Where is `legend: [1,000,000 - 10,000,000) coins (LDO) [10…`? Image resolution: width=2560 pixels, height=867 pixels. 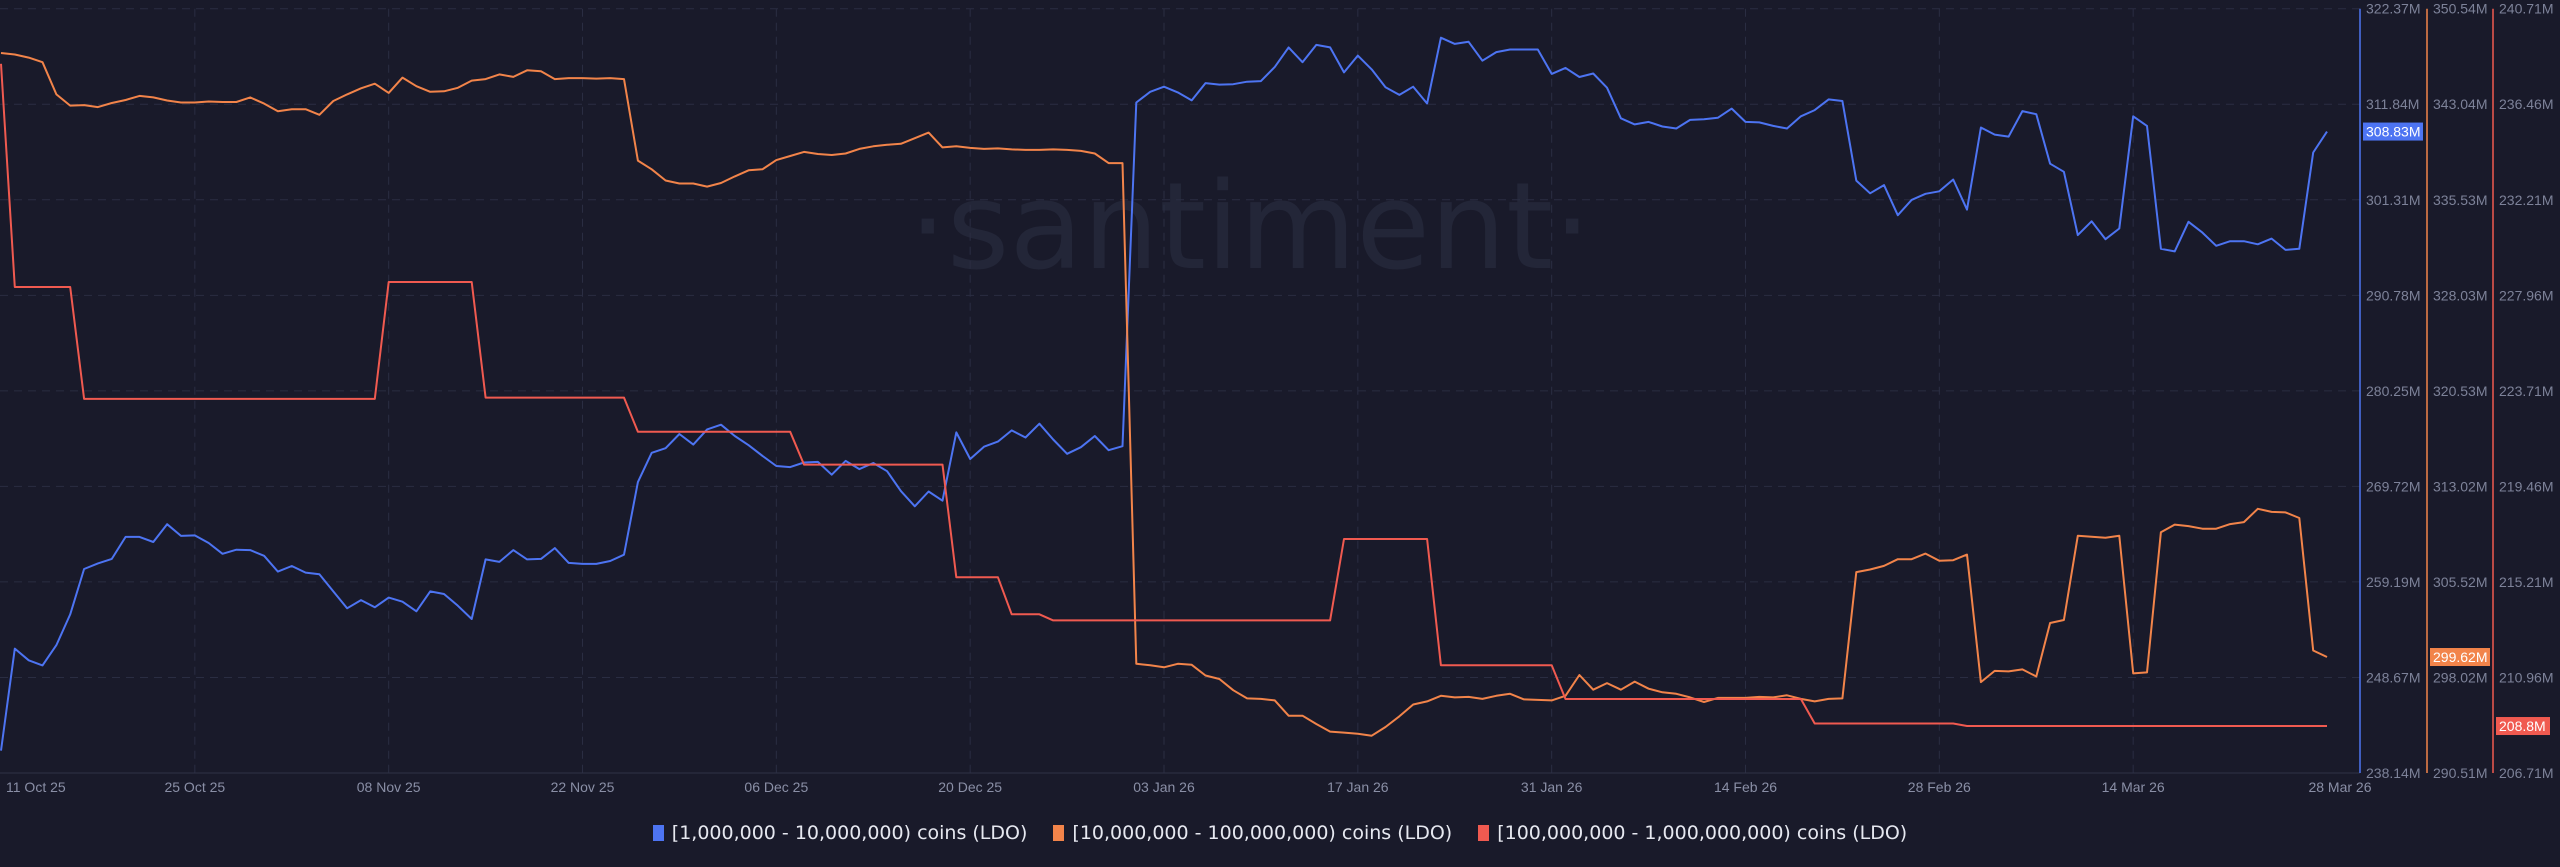 legend: [1,000,000 - 10,000,000) coins (LDO) [10… is located at coordinates (1280, 833).